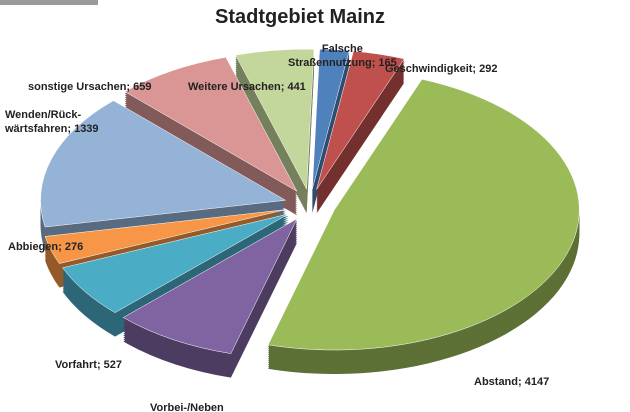 The width and height of the screenshot is (630, 412). I want to click on data-label: sonstige Ursachen; 659, so click(90, 87).